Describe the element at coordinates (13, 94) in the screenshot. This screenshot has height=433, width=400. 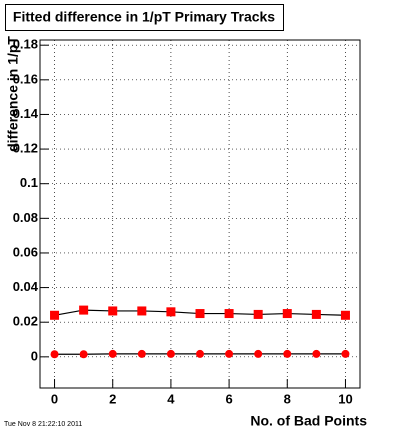
I see `y-axis-label: difference in 1/pT` at that location.